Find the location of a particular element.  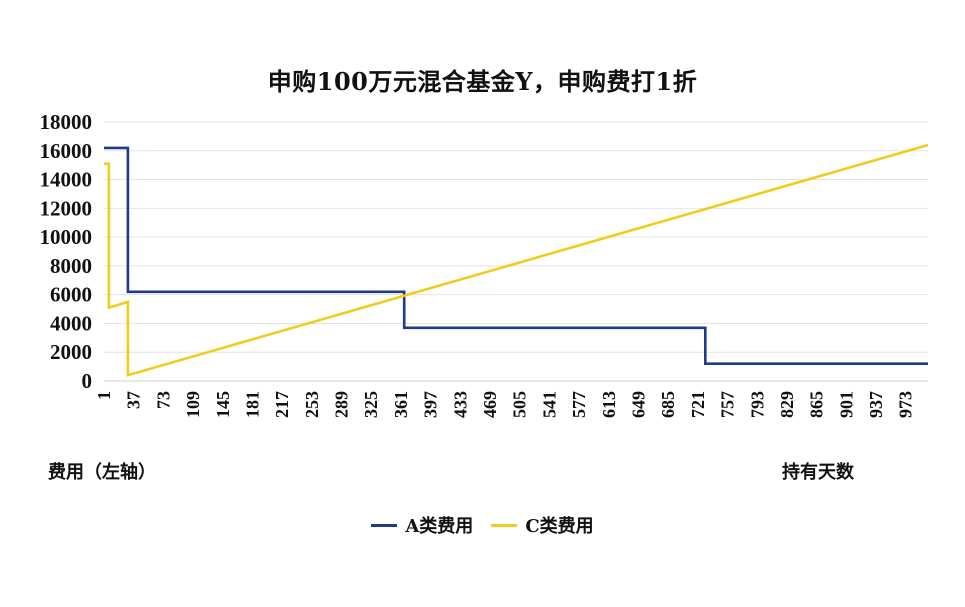

x-tick-label: 361 is located at coordinates (401, 404).